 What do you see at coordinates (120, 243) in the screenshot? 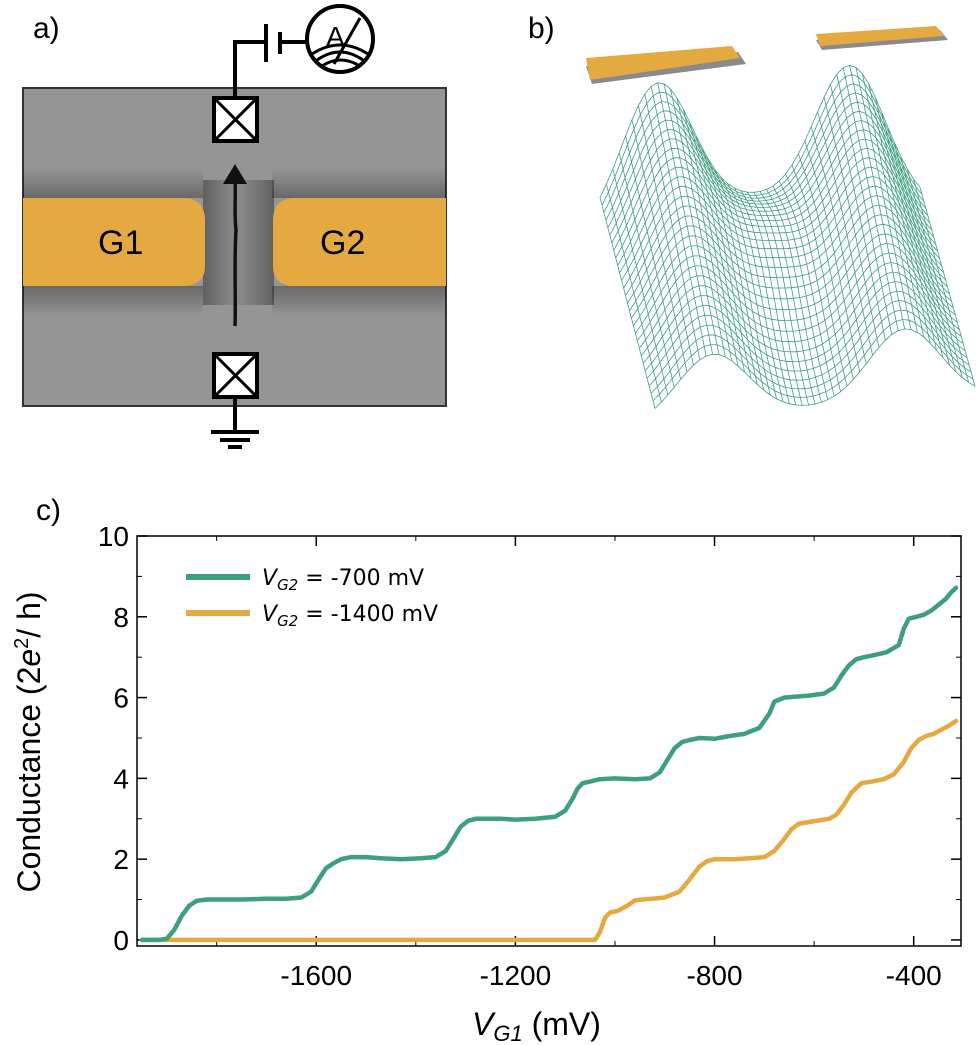
I see `gate-g1-label: G1` at bounding box center [120, 243].